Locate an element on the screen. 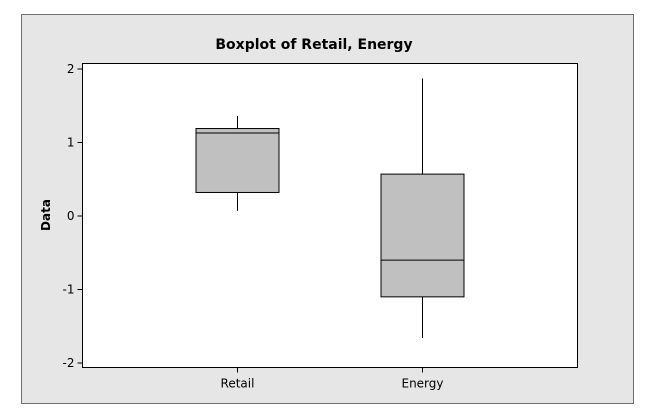 This screenshot has width=650, height=408. y-tick-label: 2 is located at coordinates (71, 69).